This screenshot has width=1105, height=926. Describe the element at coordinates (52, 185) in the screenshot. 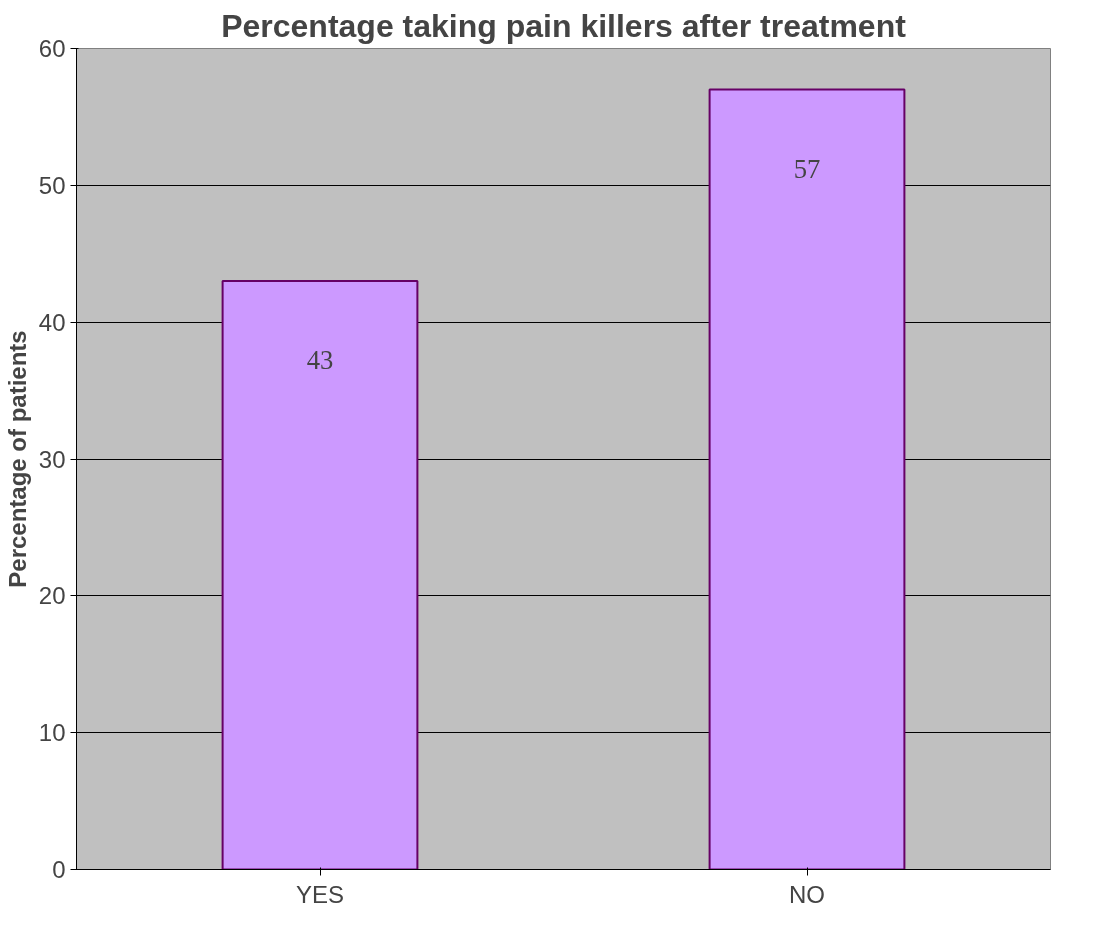

I see `y-tick-label: 50` at that location.